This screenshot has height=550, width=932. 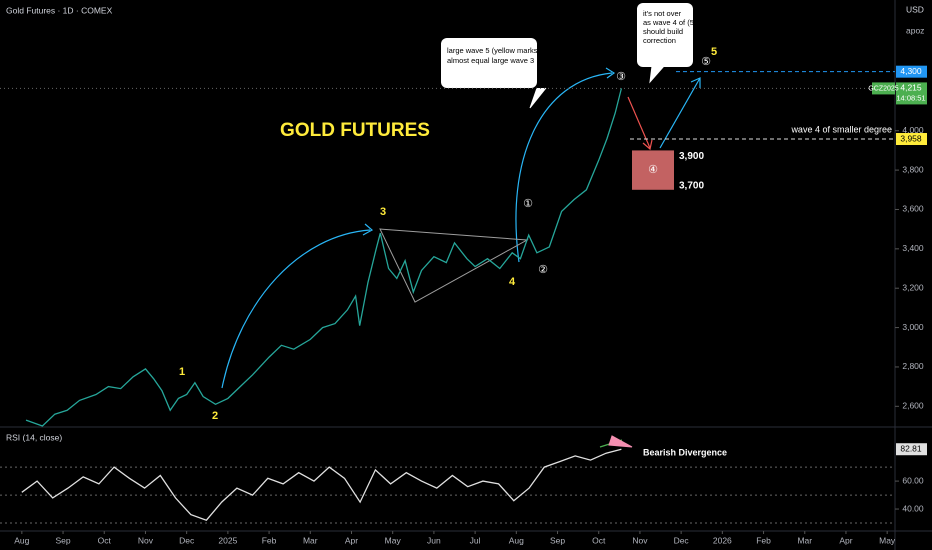 I want to click on triangle, so click(x=454, y=265).